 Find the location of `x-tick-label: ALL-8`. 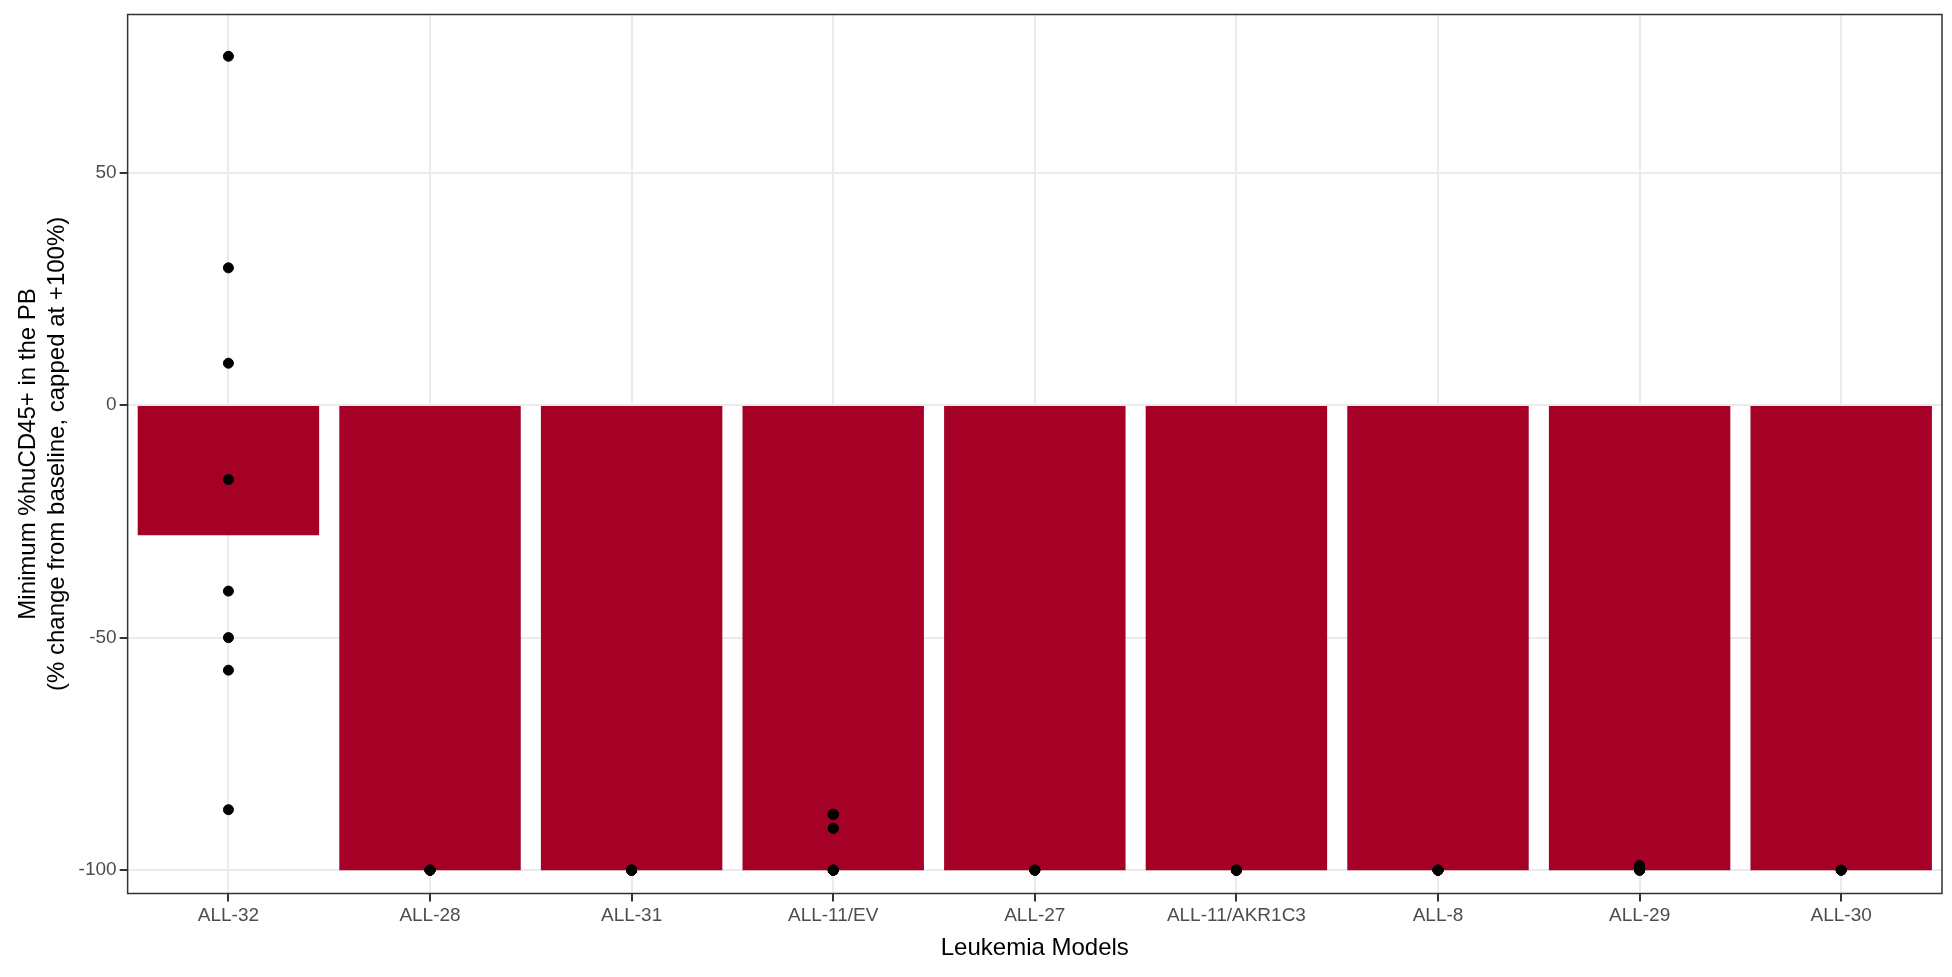

x-tick-label: ALL-8 is located at coordinates (1438, 915).